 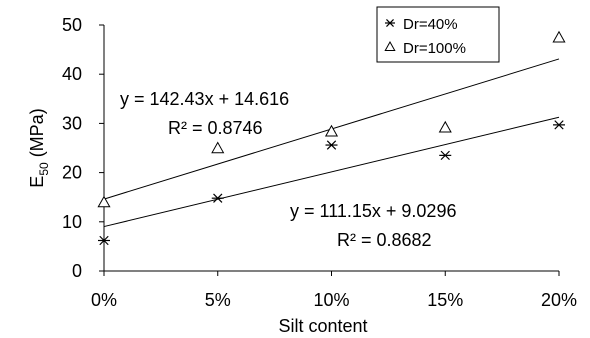 What do you see at coordinates (215, 128) in the screenshot?
I see `r2-dr100: R² = 0.8746` at bounding box center [215, 128].